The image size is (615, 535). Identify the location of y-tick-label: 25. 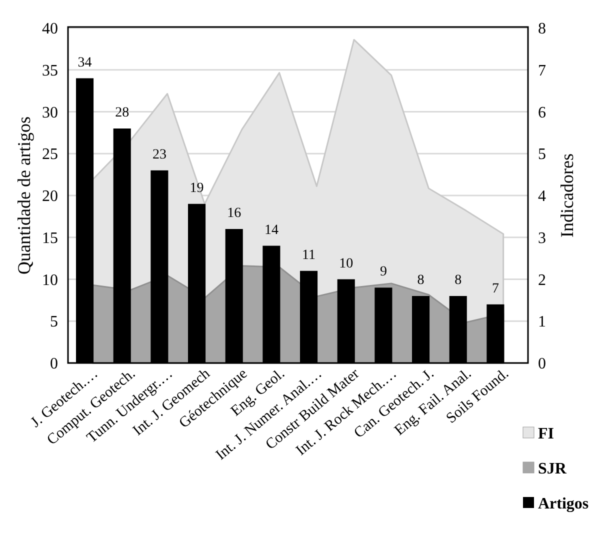
(50, 155).